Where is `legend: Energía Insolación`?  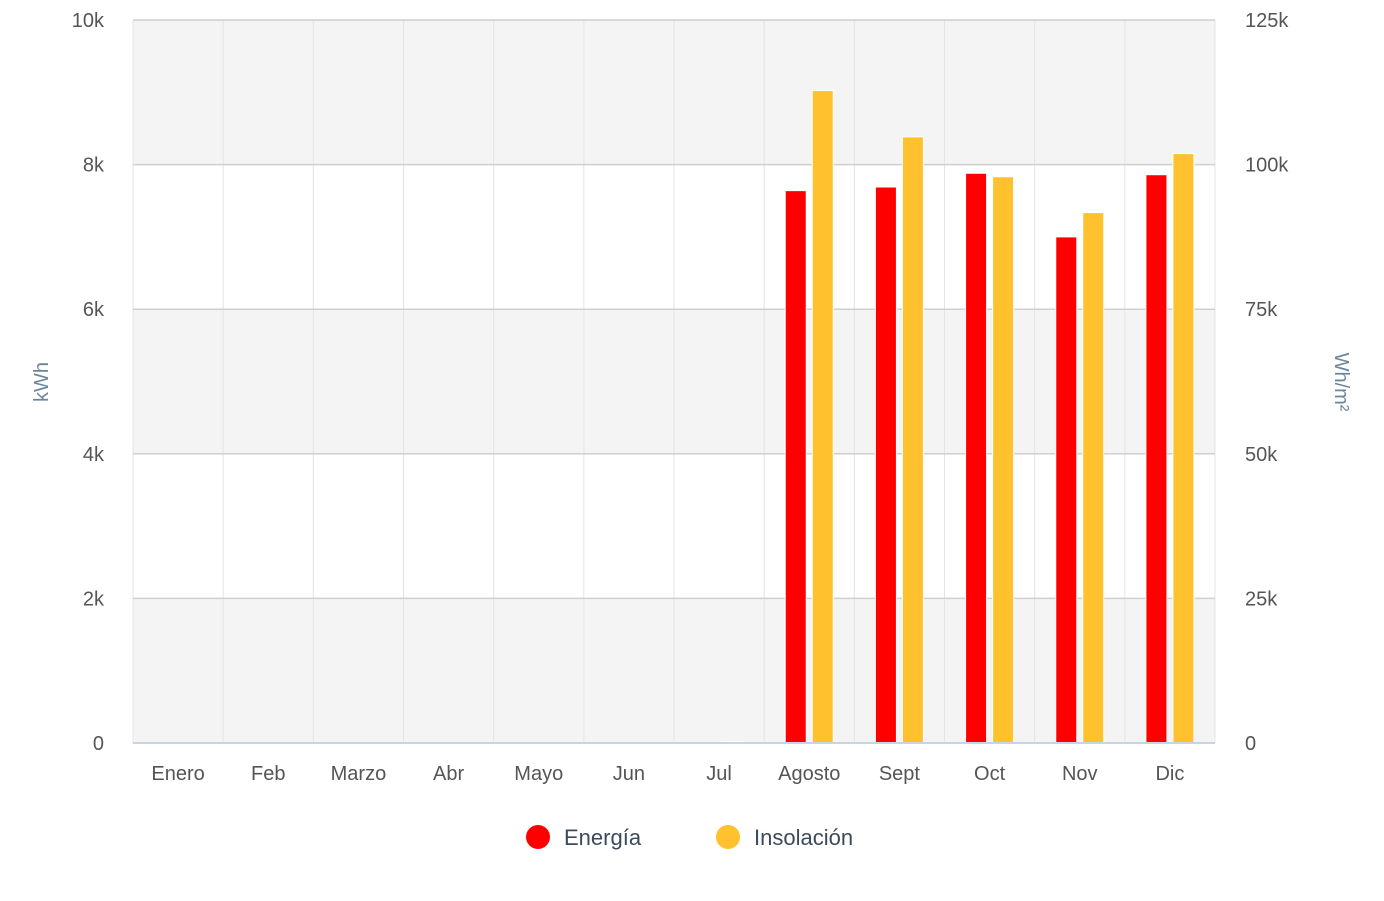
legend: Energía Insolación is located at coordinates (689, 837).